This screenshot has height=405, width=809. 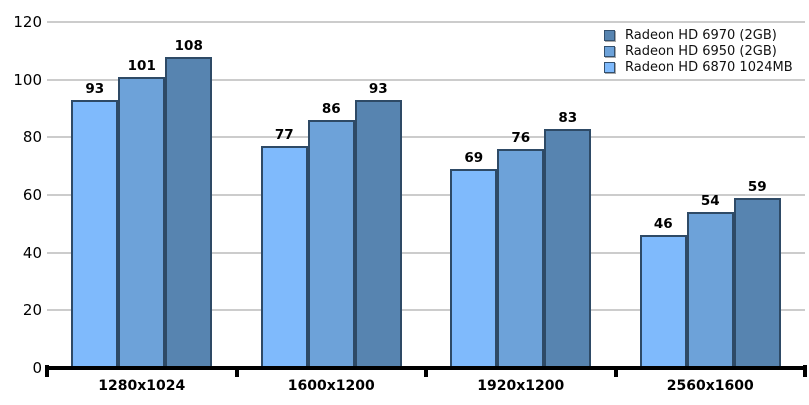 I want to click on bar-series2-group2, so click(x=474, y=268).